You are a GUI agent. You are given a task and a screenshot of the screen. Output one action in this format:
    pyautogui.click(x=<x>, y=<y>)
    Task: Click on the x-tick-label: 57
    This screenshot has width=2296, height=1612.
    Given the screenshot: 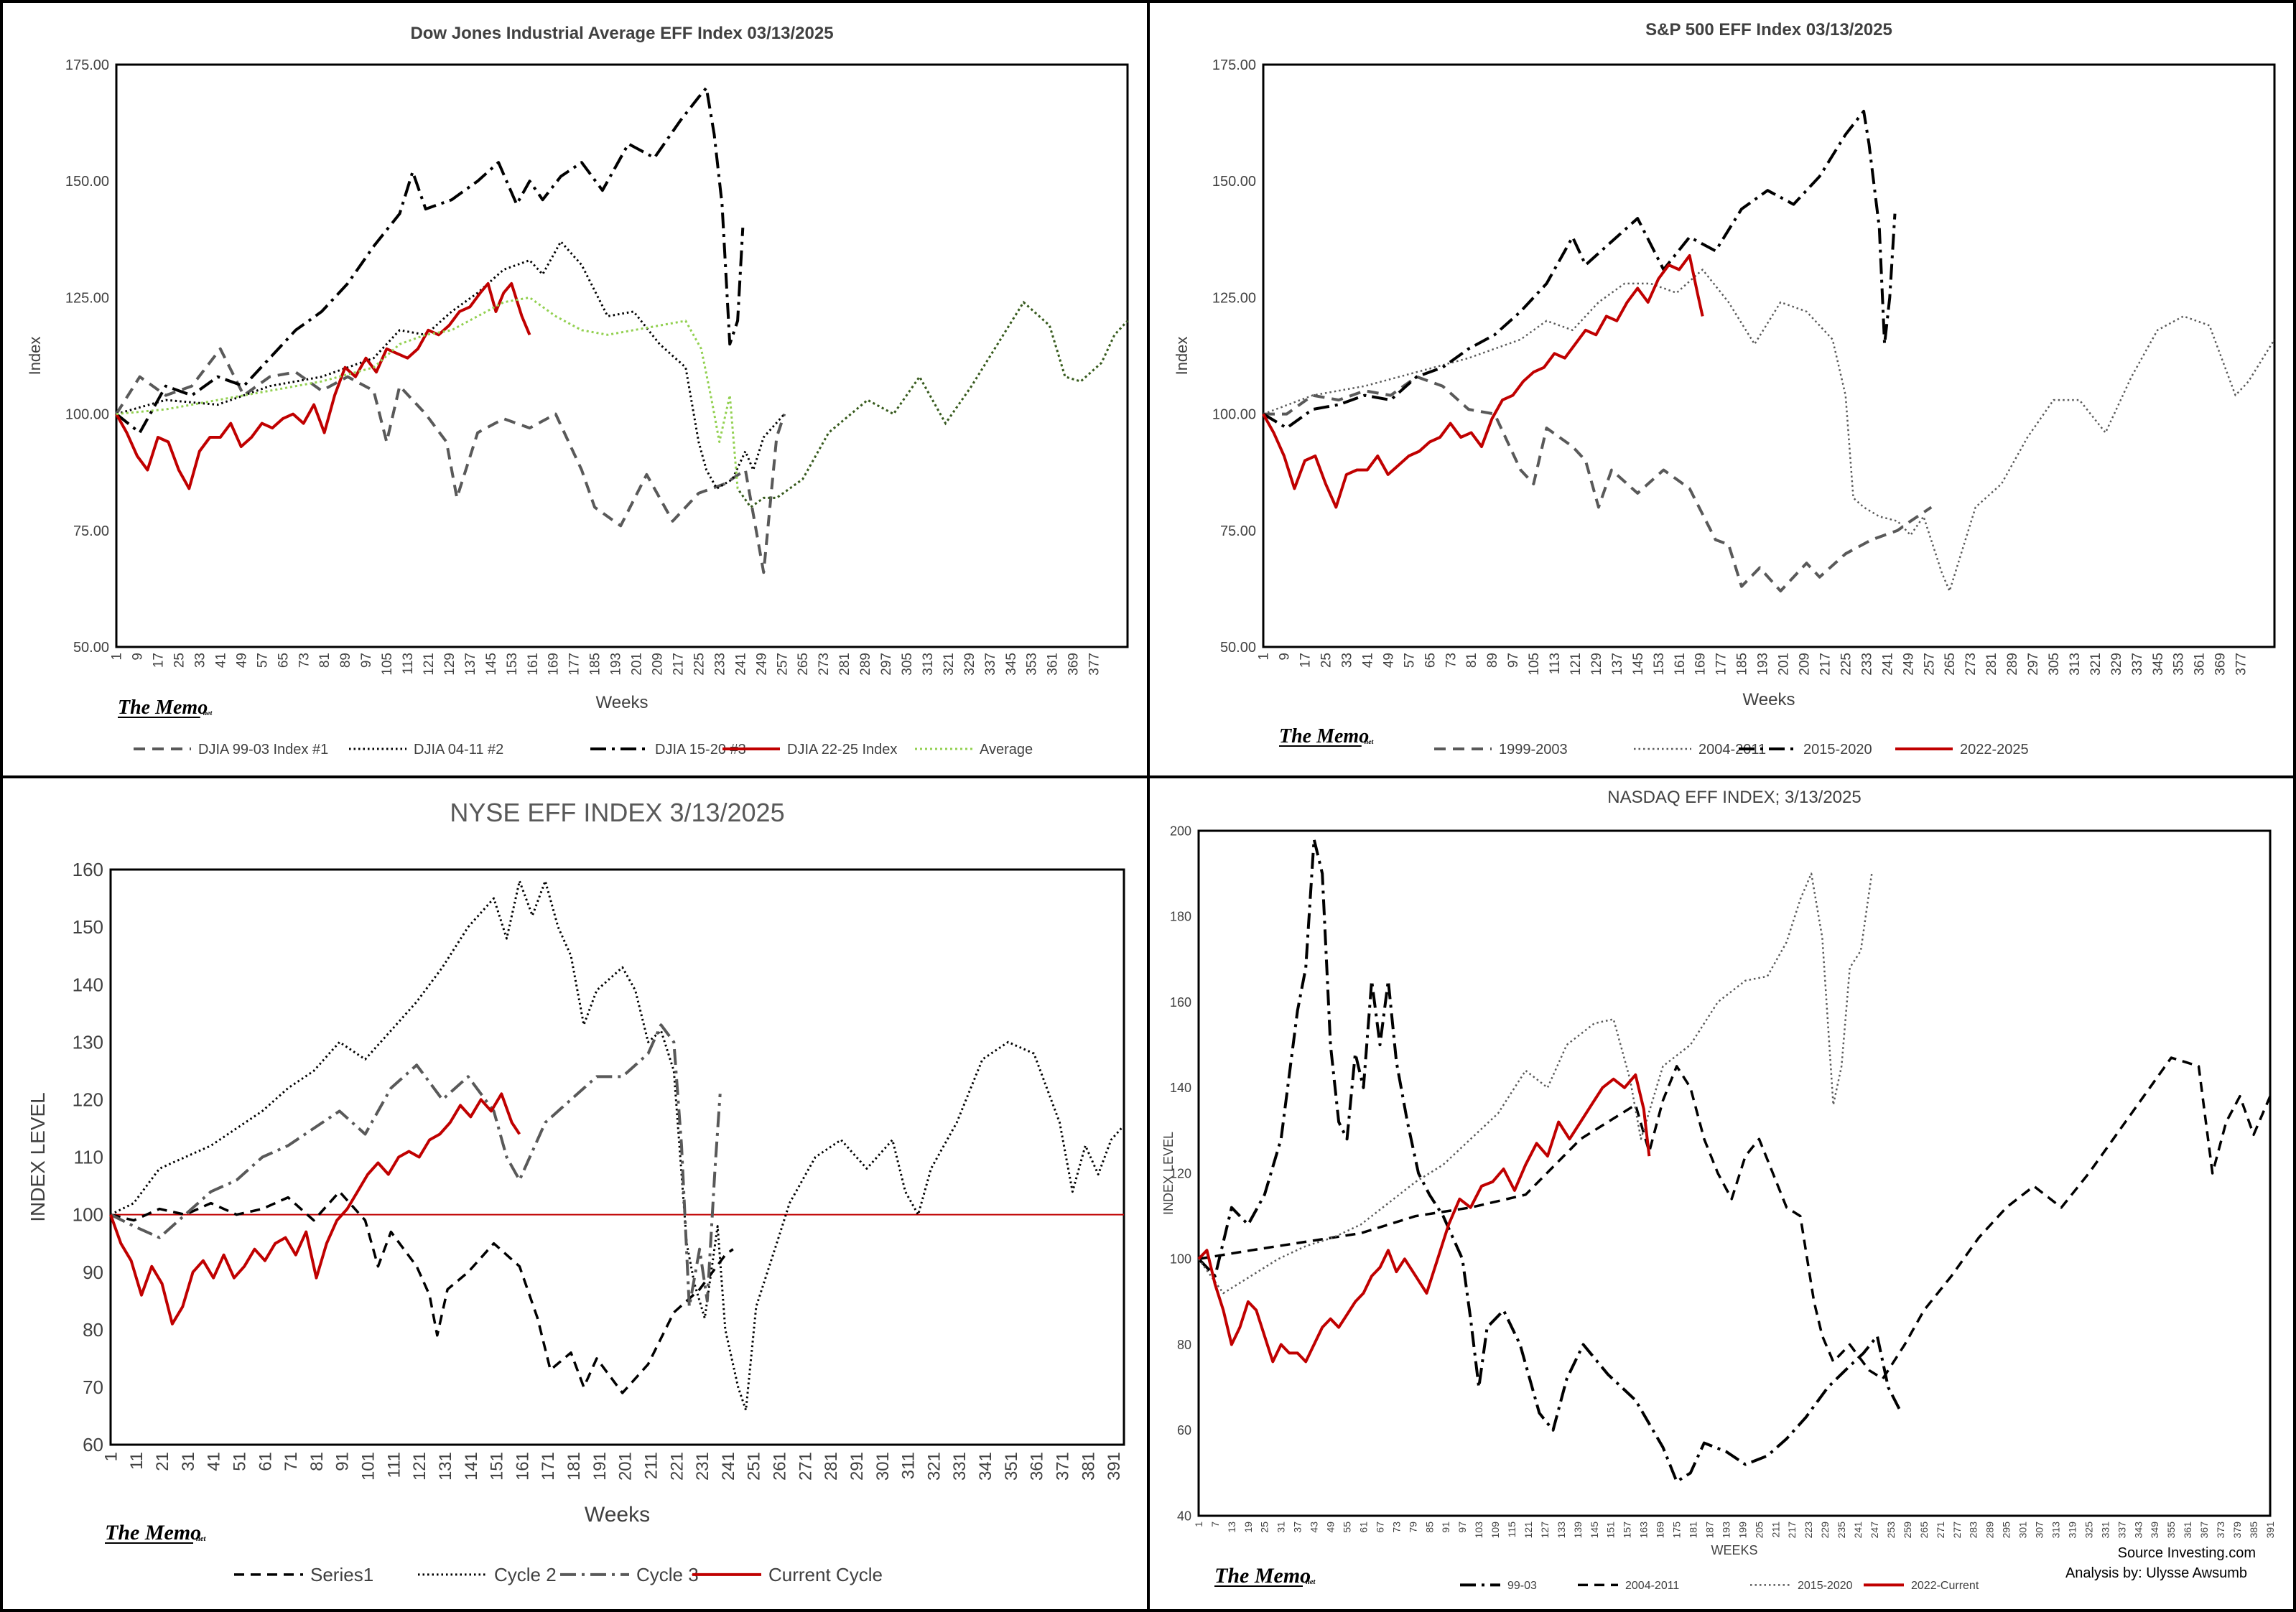 What is the action you would take?
    pyautogui.click(x=1410, y=660)
    